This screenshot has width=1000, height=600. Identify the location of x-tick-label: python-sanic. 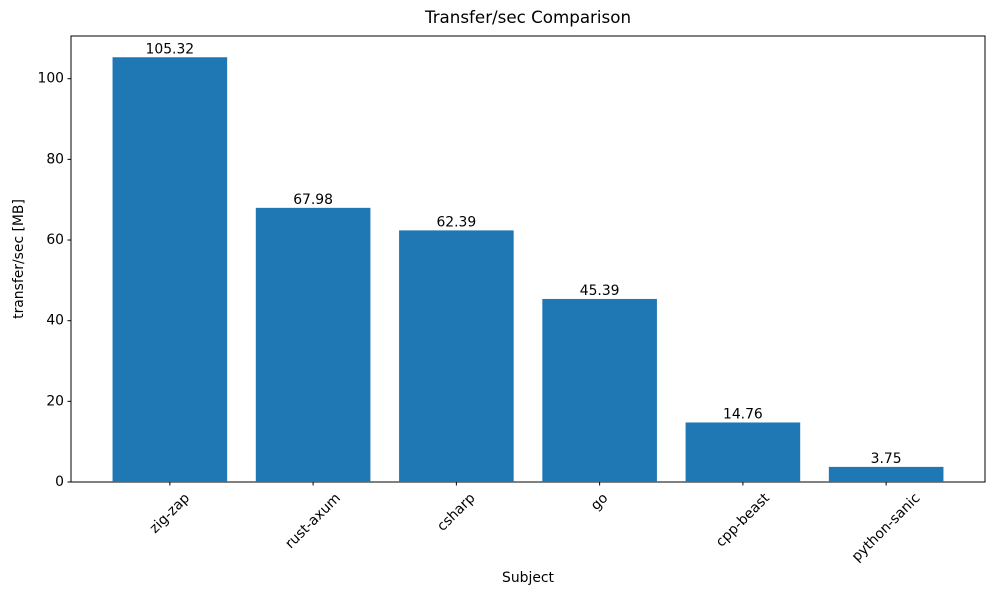
(886, 527).